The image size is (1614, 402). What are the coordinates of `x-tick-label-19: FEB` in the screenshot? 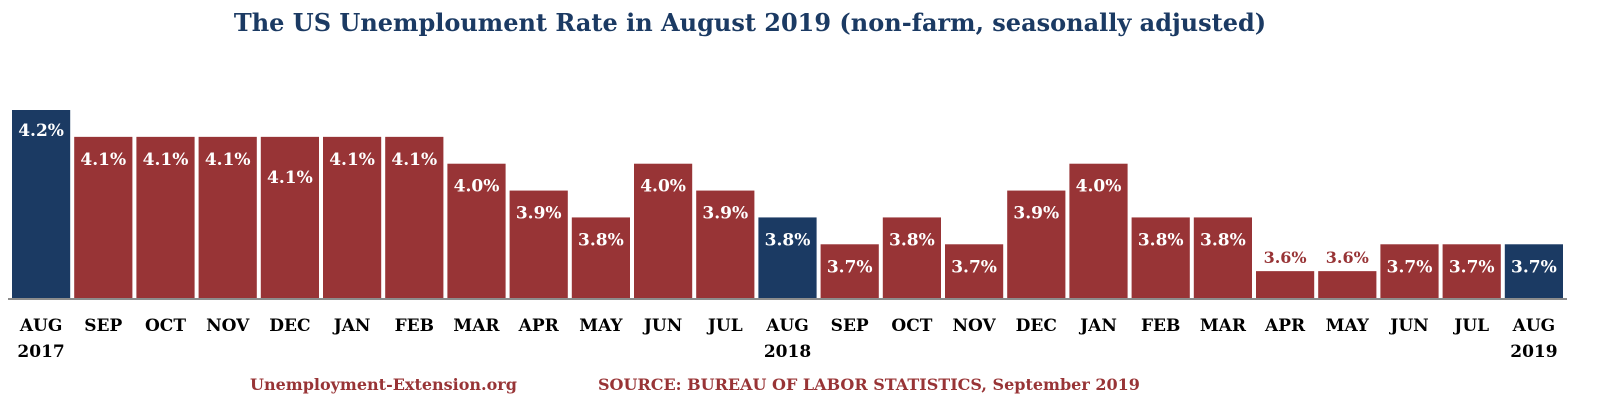 It's located at (1160, 326).